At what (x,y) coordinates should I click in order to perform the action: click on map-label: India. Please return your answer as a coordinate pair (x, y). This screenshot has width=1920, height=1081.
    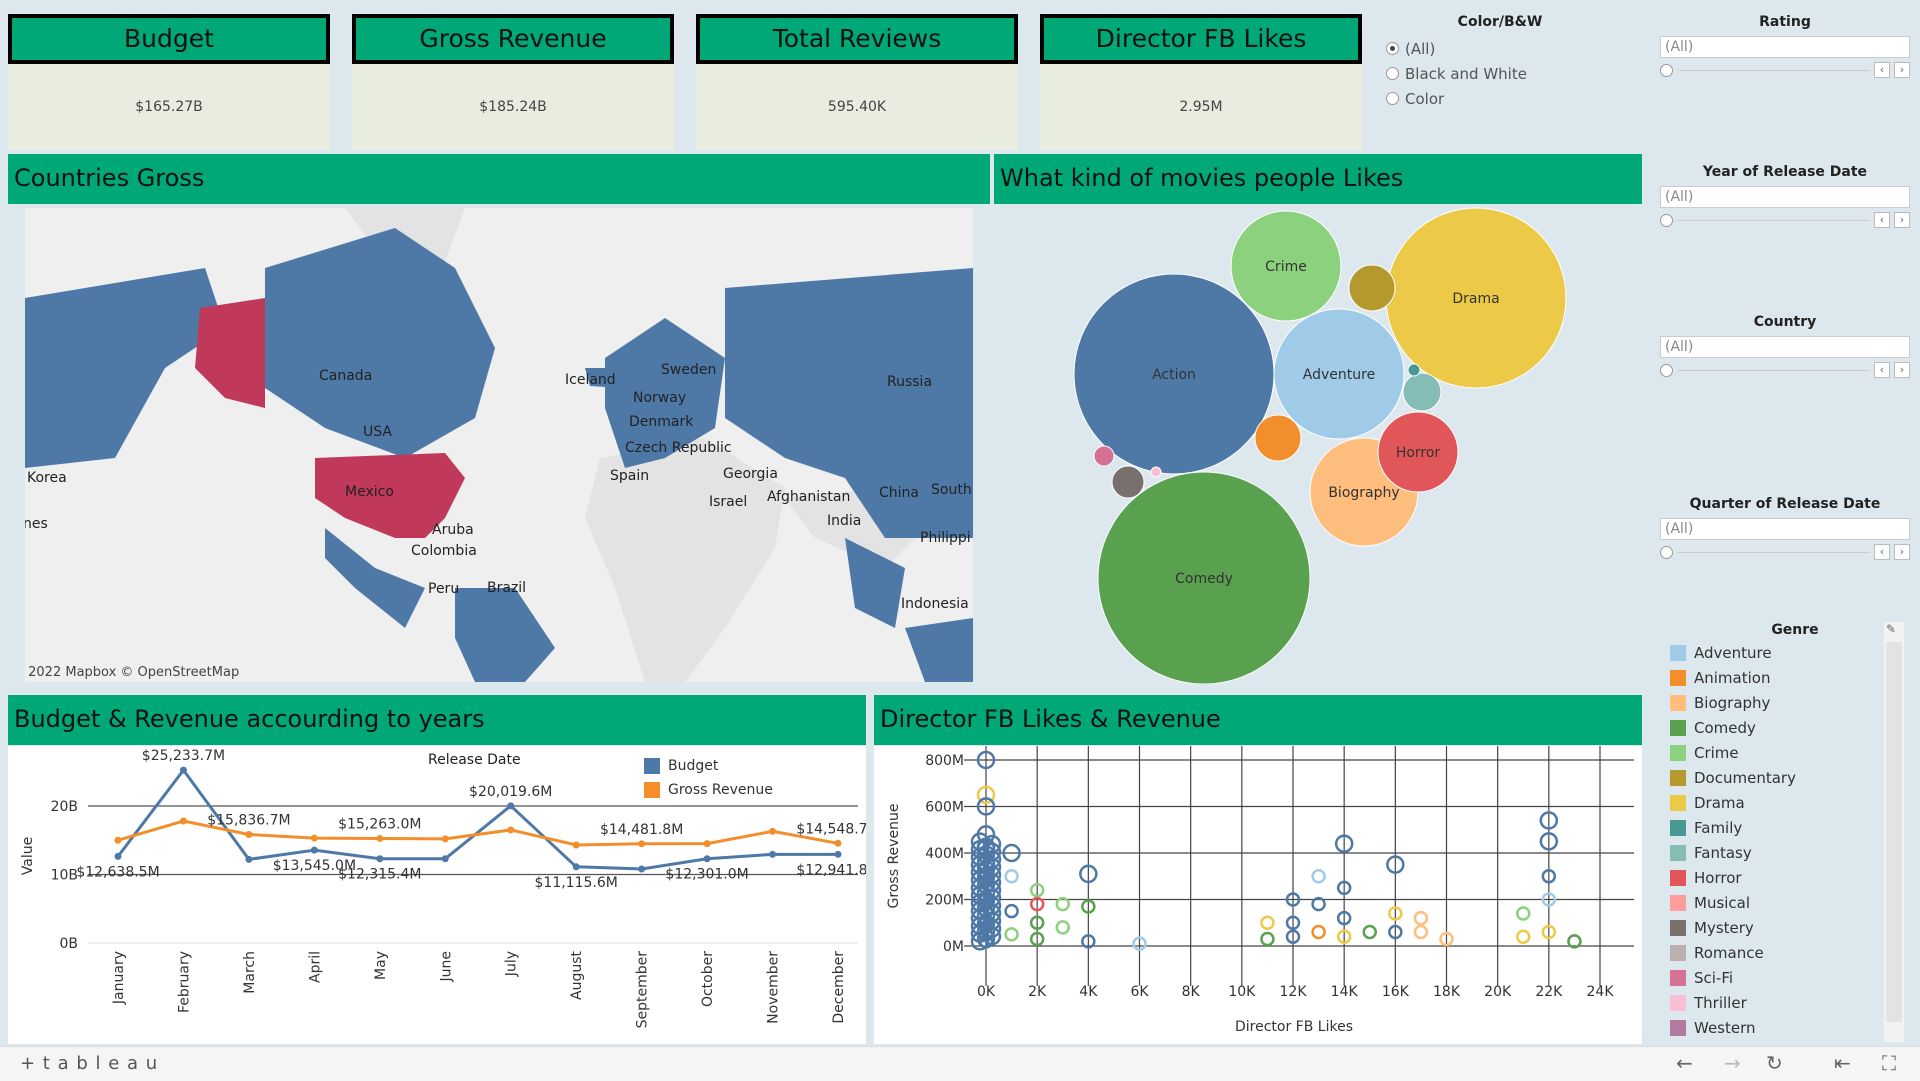
    Looking at the image, I should click on (844, 521).